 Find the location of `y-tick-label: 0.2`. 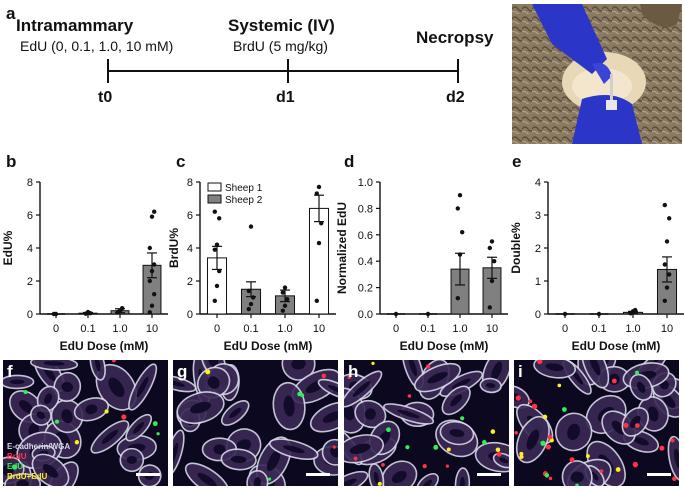

y-tick-label: 0.2 is located at coordinates (365, 289).